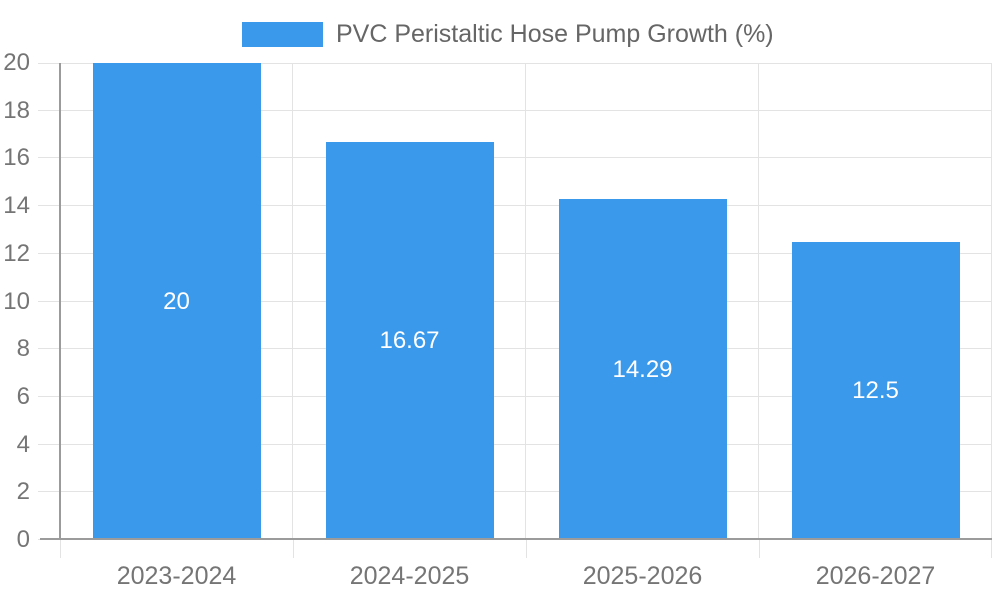 The height and width of the screenshot is (600, 1000). What do you see at coordinates (16, 62) in the screenshot?
I see `y-tick-label: 20` at bounding box center [16, 62].